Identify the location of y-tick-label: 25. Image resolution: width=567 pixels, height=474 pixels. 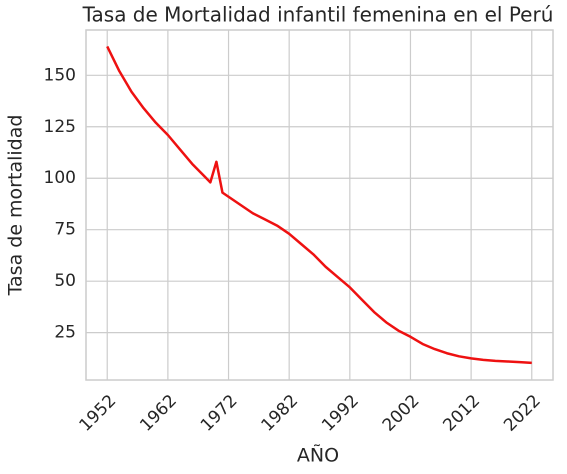
(65, 333).